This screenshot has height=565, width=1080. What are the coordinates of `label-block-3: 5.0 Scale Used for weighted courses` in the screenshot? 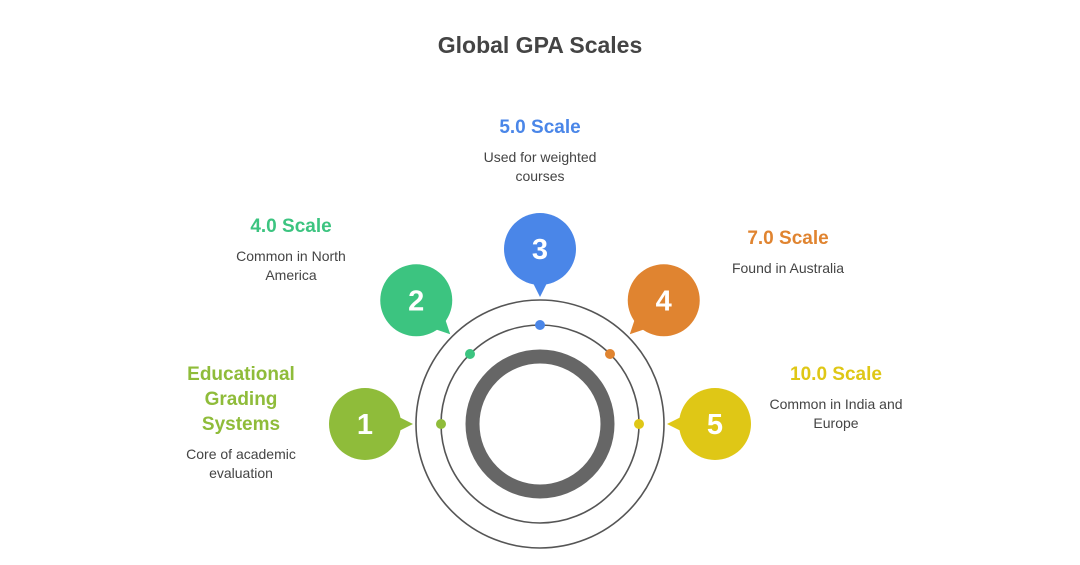 It's located at (540, 150).